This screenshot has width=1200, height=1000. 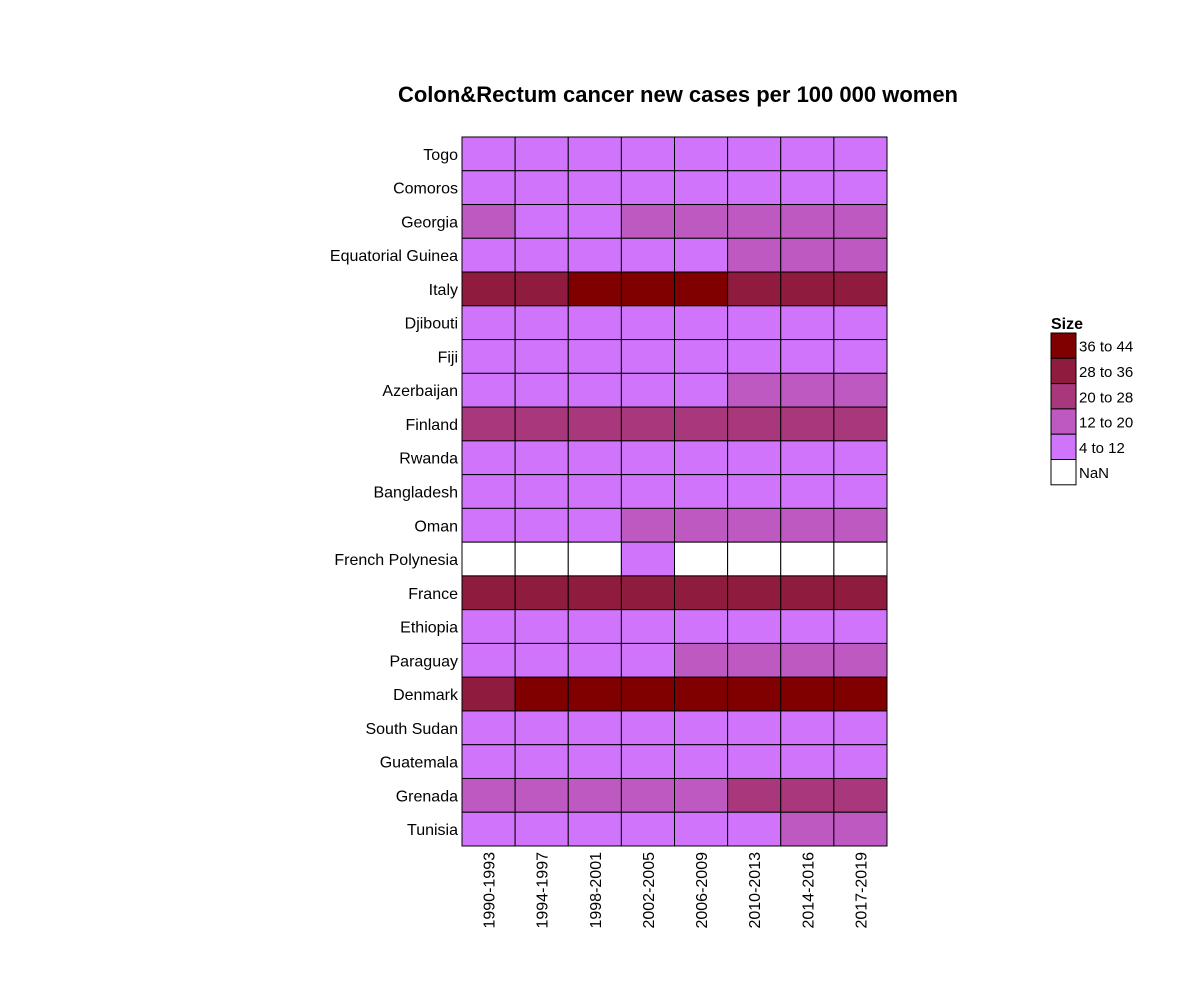 I want to click on cell-ethiopia-1990-1993, so click(x=488, y=626).